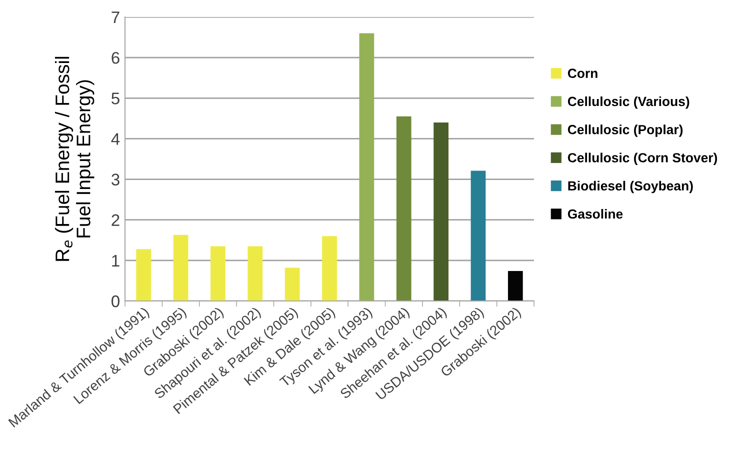 The image size is (747, 452). Describe the element at coordinates (115, 139) in the screenshot. I see `y-tick-label: 4` at that location.